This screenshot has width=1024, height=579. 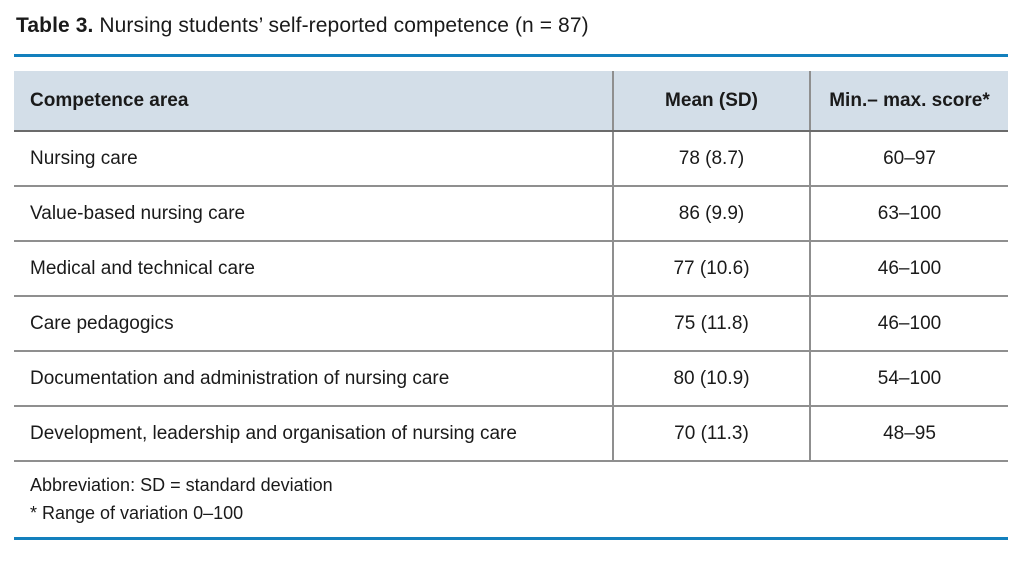 What do you see at coordinates (181, 485) in the screenshot?
I see `footnote-abbreviation: Abbreviation: SD = standard deviation` at bounding box center [181, 485].